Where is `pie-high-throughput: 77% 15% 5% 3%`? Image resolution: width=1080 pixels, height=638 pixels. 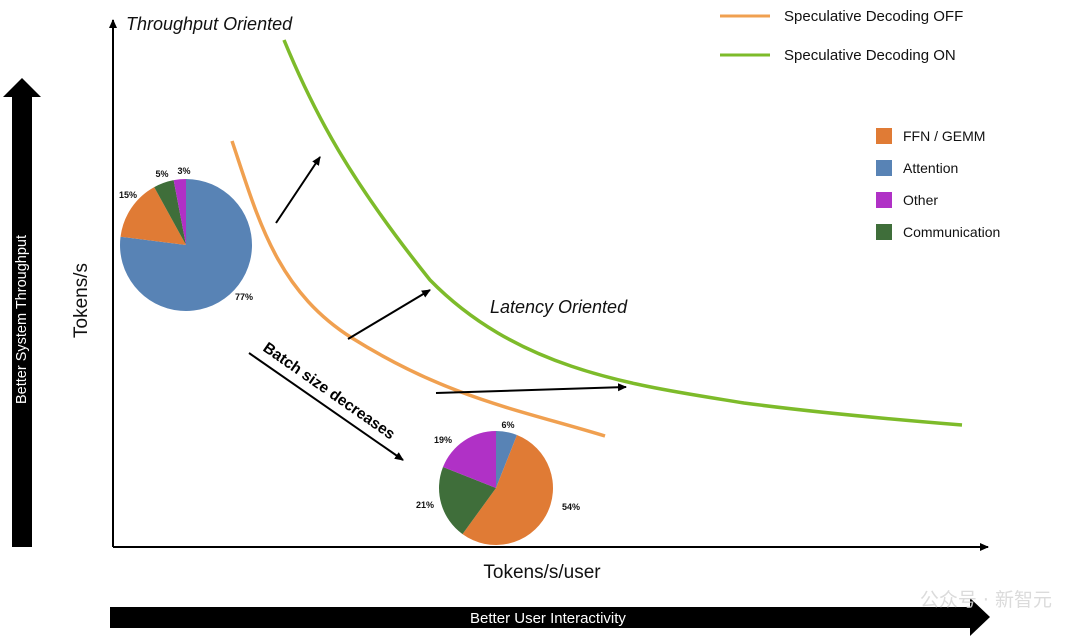 pie-high-throughput: 77% 15% 5% 3% is located at coordinates (186, 238).